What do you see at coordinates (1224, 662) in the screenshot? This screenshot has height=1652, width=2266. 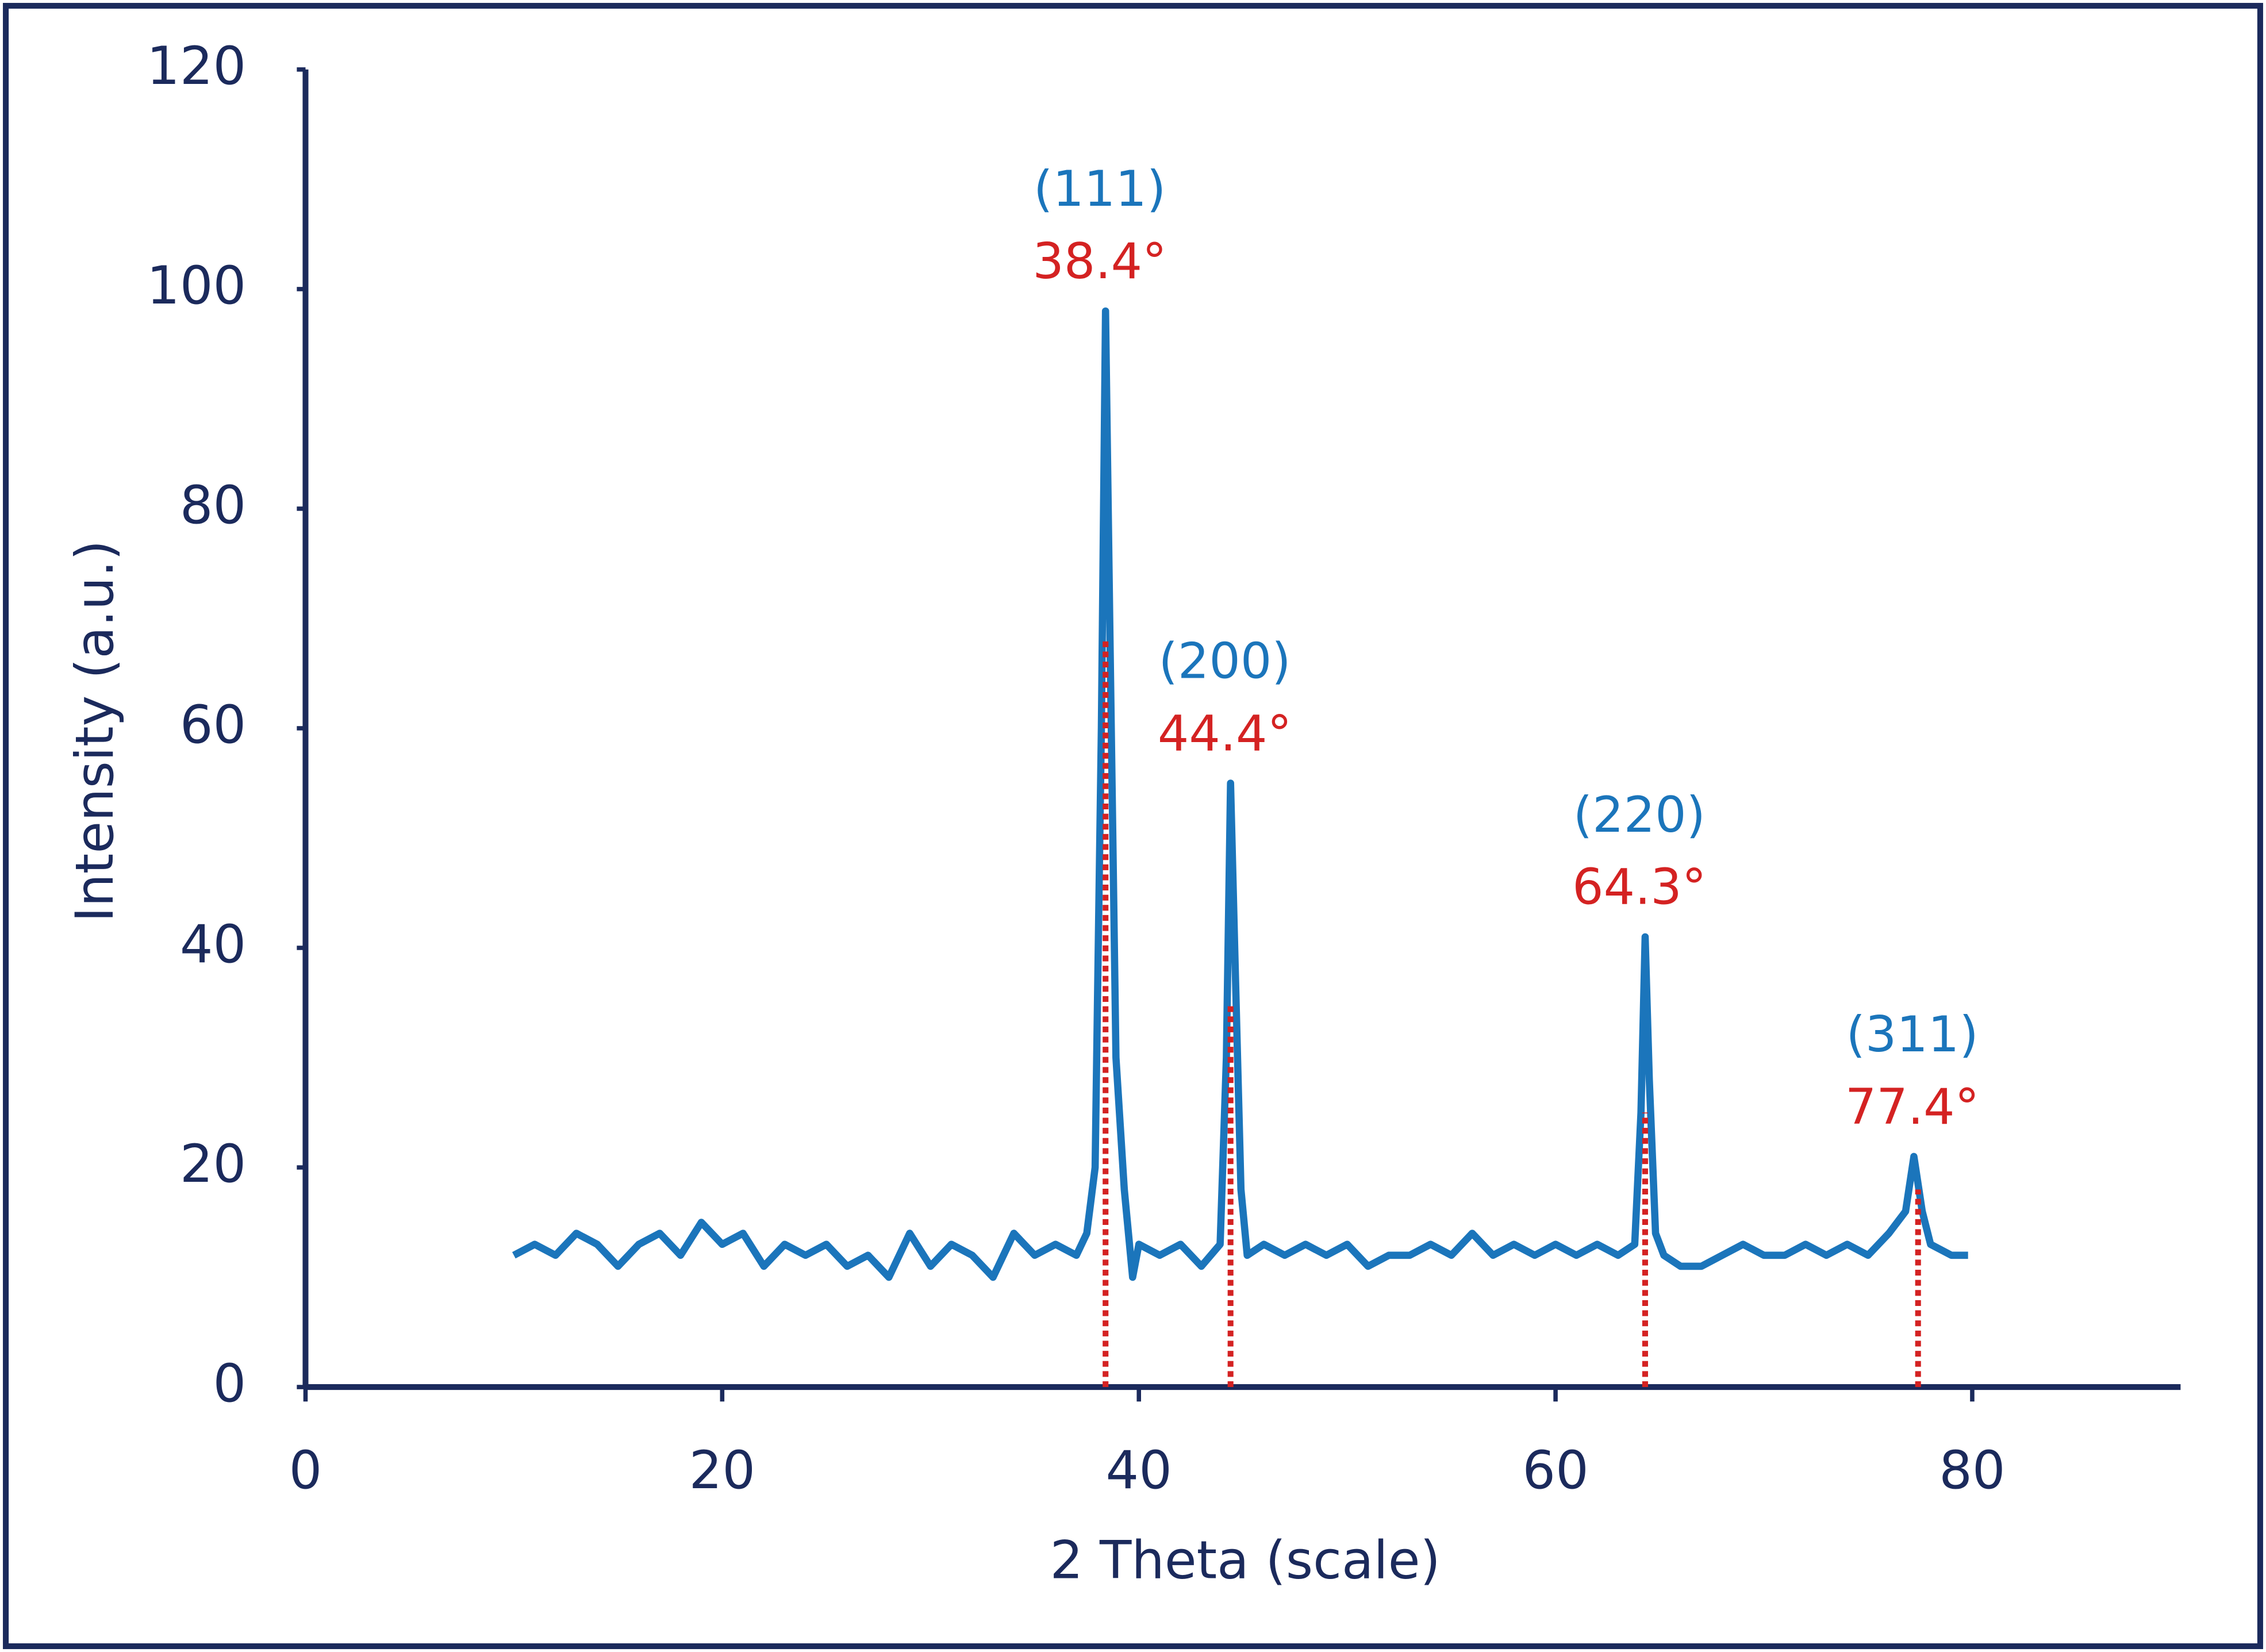 I see `peak-hkl-label: (200)` at bounding box center [1224, 662].